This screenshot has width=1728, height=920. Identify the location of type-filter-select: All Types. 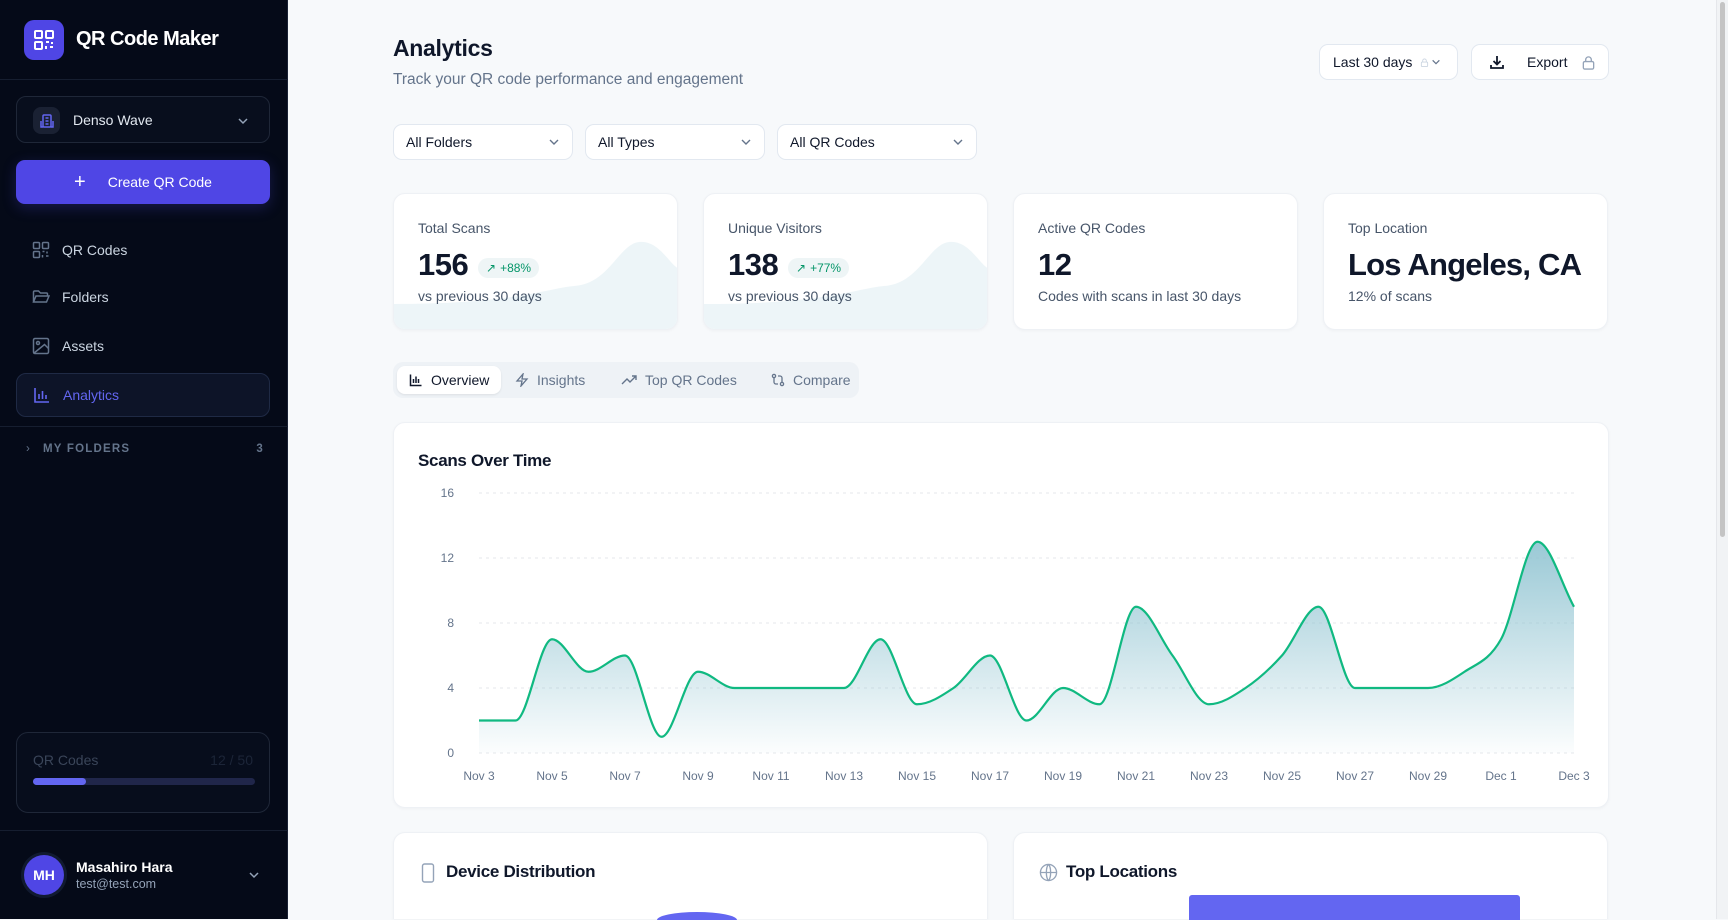
(675, 142).